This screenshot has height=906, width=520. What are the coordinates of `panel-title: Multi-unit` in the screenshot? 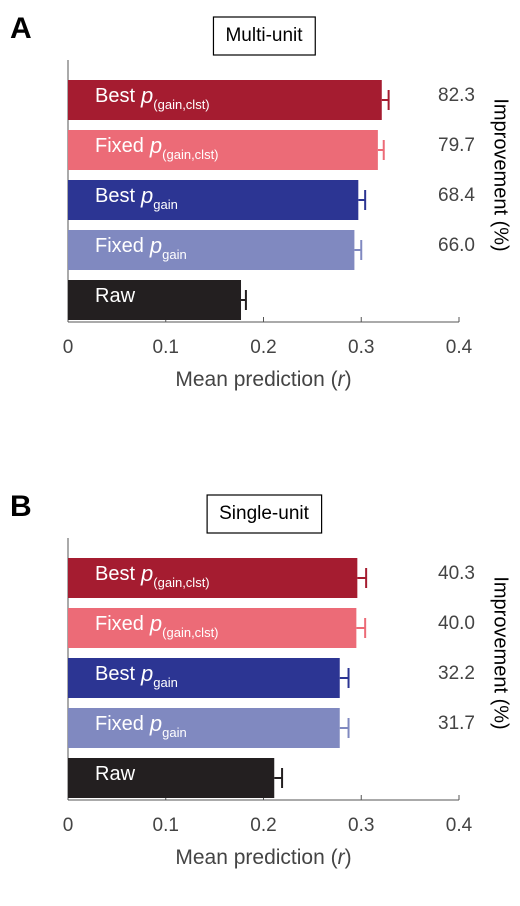 It's located at (264, 35).